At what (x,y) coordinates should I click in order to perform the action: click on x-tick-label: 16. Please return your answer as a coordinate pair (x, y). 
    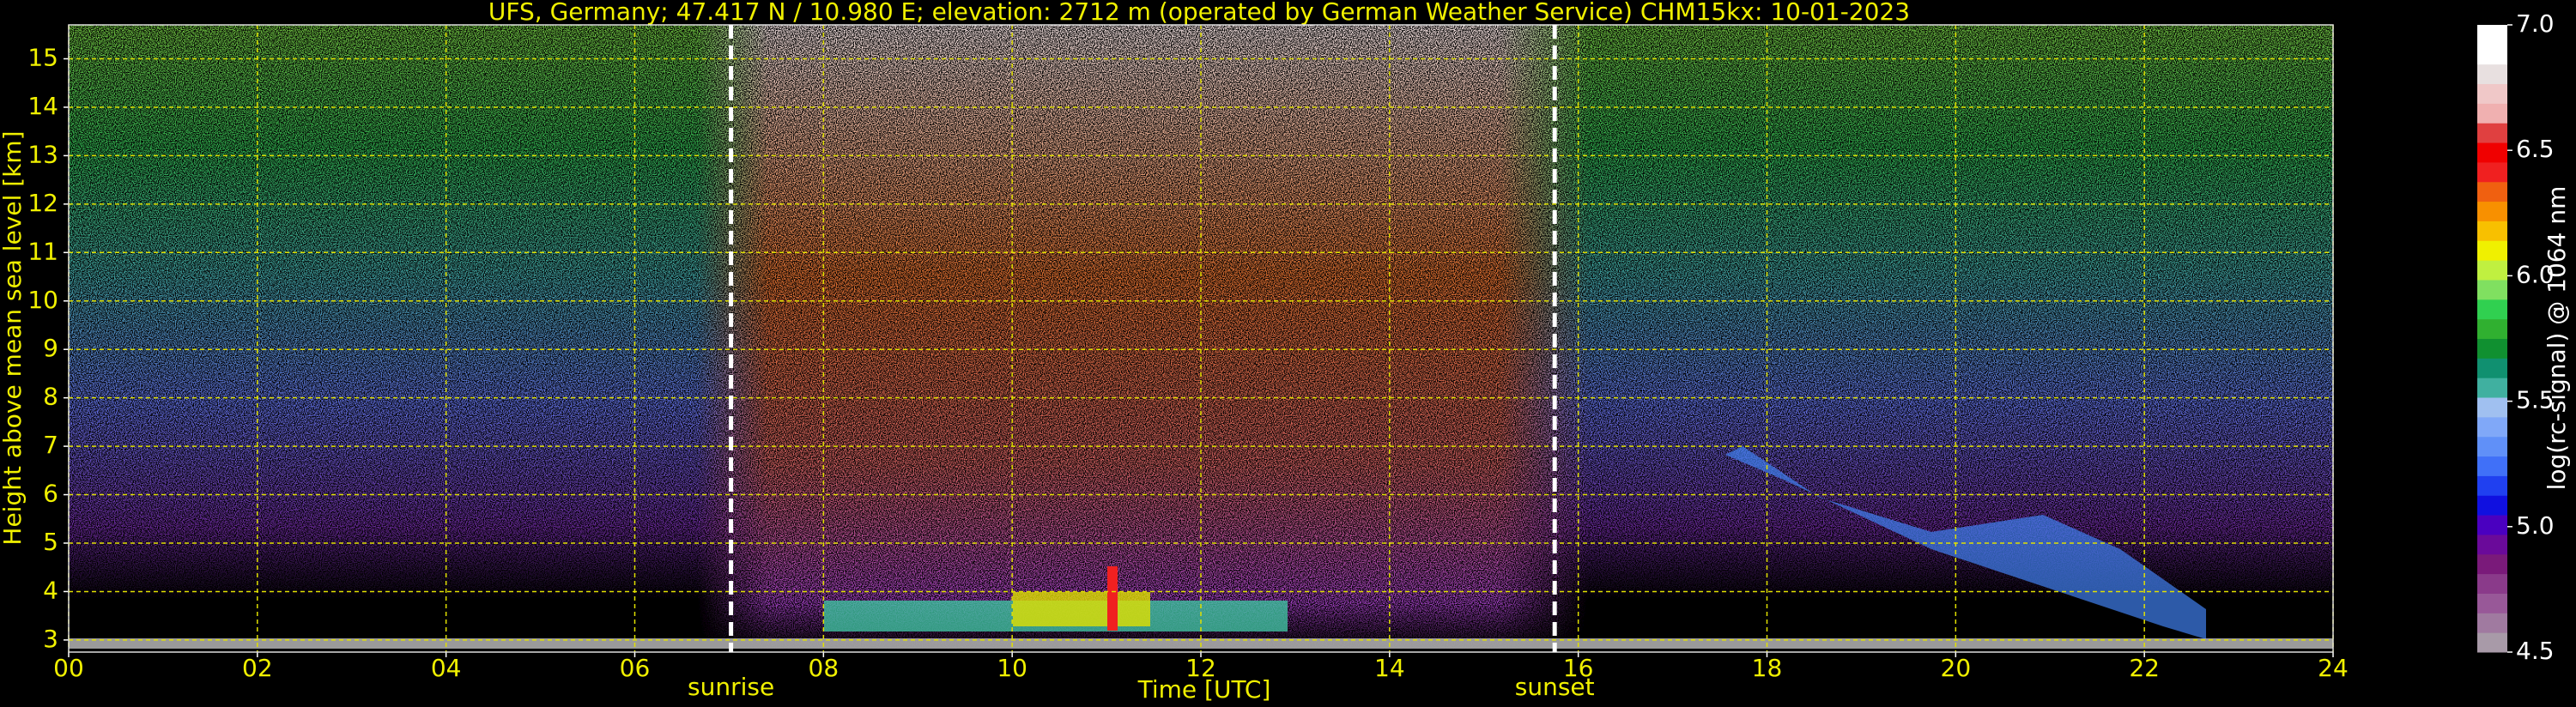
    Looking at the image, I should click on (1578, 668).